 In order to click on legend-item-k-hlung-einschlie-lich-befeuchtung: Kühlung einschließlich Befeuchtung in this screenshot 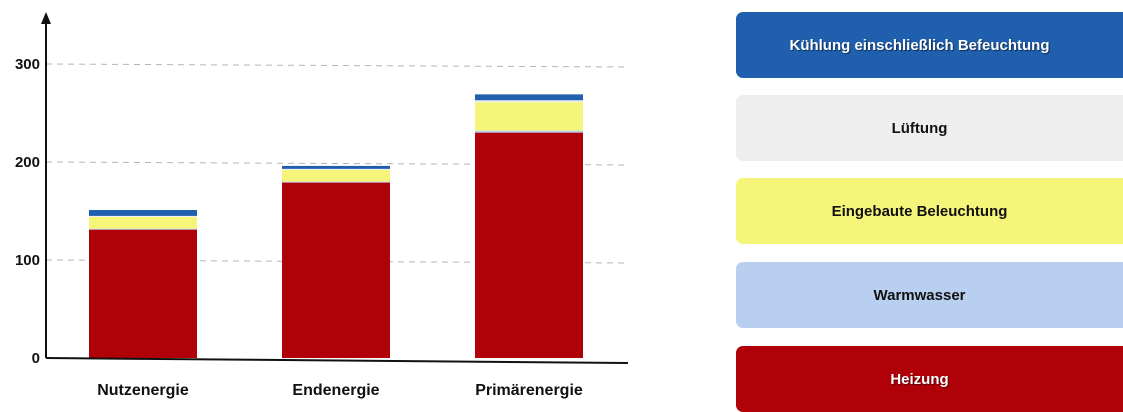, I will do `click(929, 45)`.